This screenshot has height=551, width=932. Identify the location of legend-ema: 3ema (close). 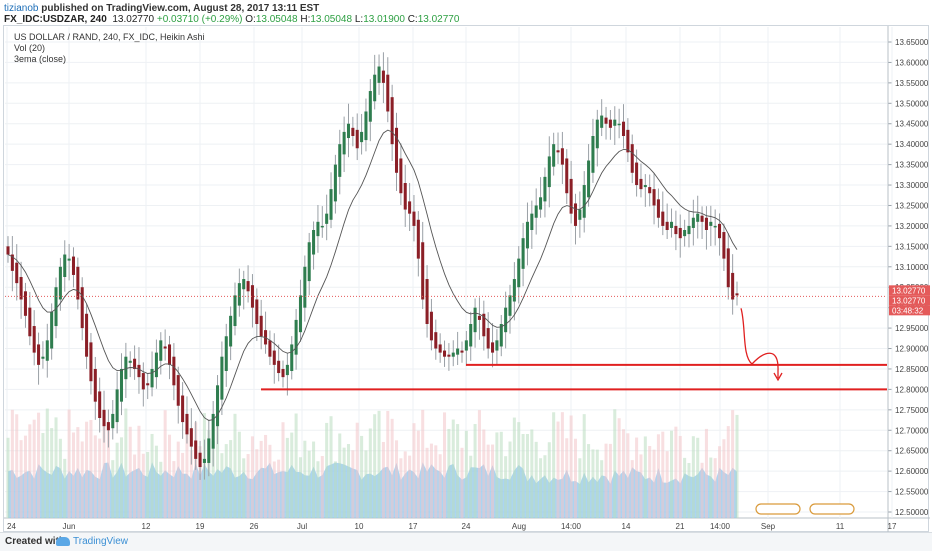
(40, 59).